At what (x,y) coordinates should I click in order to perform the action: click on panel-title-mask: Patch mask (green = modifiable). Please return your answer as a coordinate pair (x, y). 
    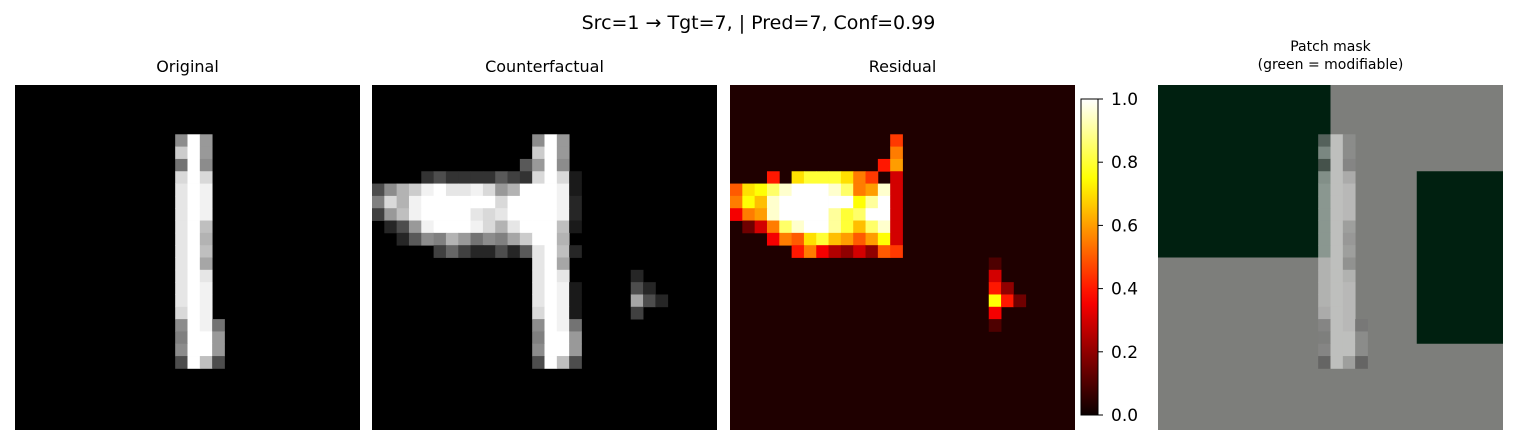
    Looking at the image, I should click on (1330, 56).